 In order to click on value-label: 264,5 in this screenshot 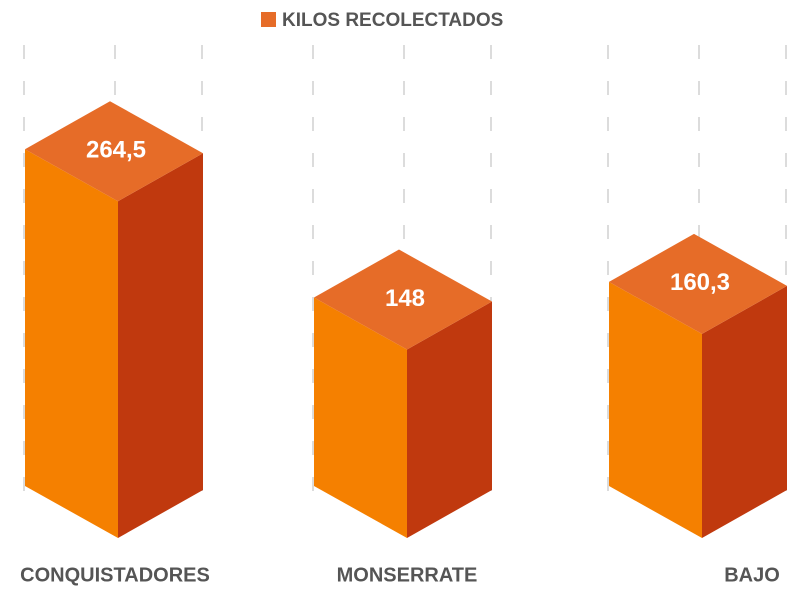, I will do `click(116, 150)`.